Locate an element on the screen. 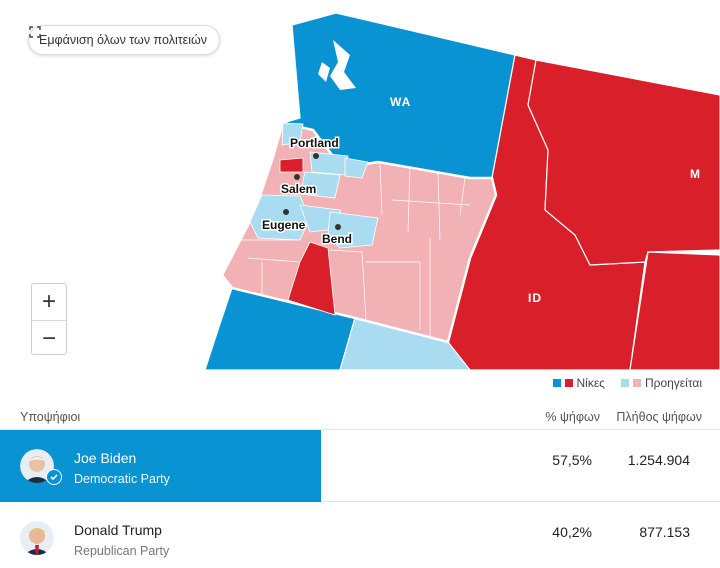  state-label-mt: M is located at coordinates (695, 174).